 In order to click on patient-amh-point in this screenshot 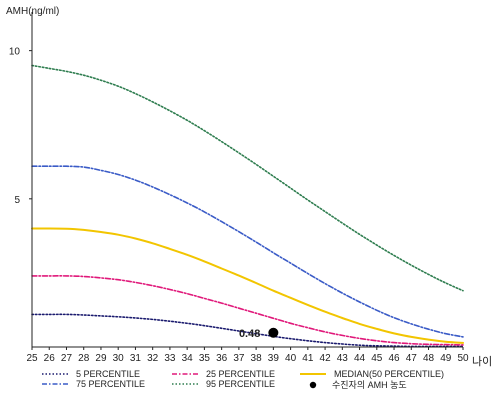, I will do `click(273, 332)`.